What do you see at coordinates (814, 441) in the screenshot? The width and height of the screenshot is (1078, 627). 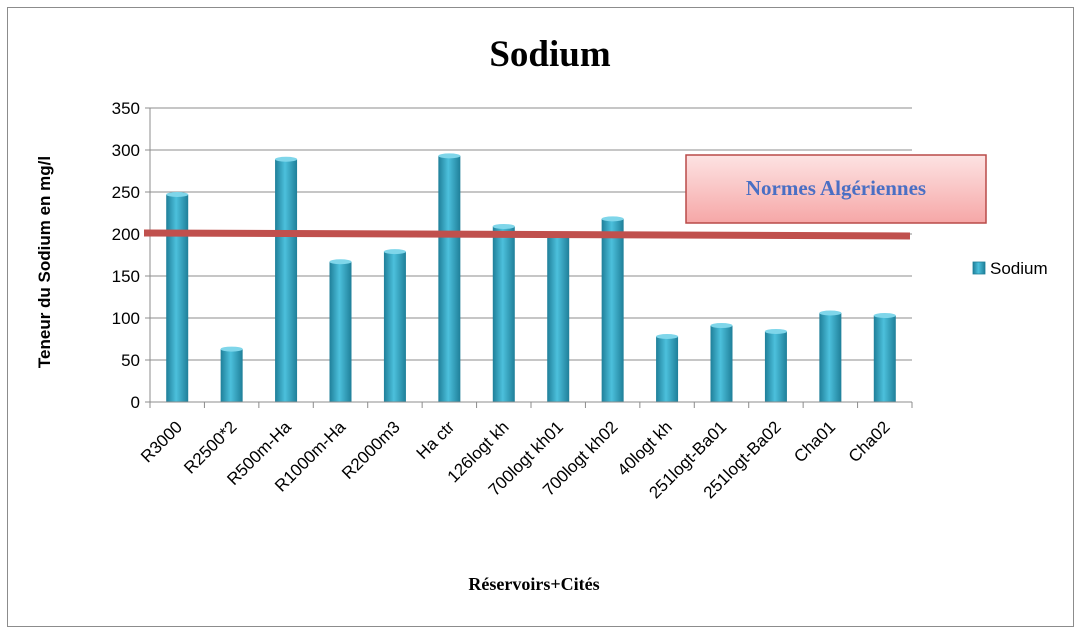 I see `x-tick-label: Cha01` at bounding box center [814, 441].